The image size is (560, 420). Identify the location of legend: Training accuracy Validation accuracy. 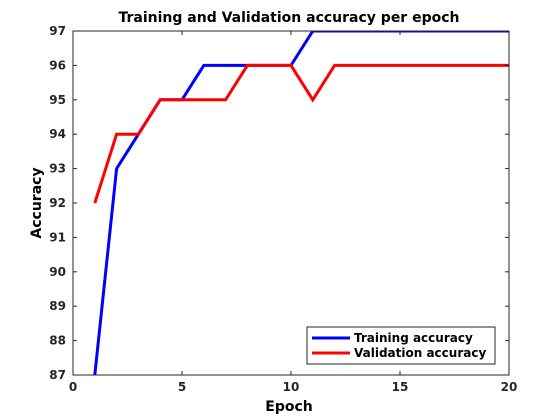
(401, 345).